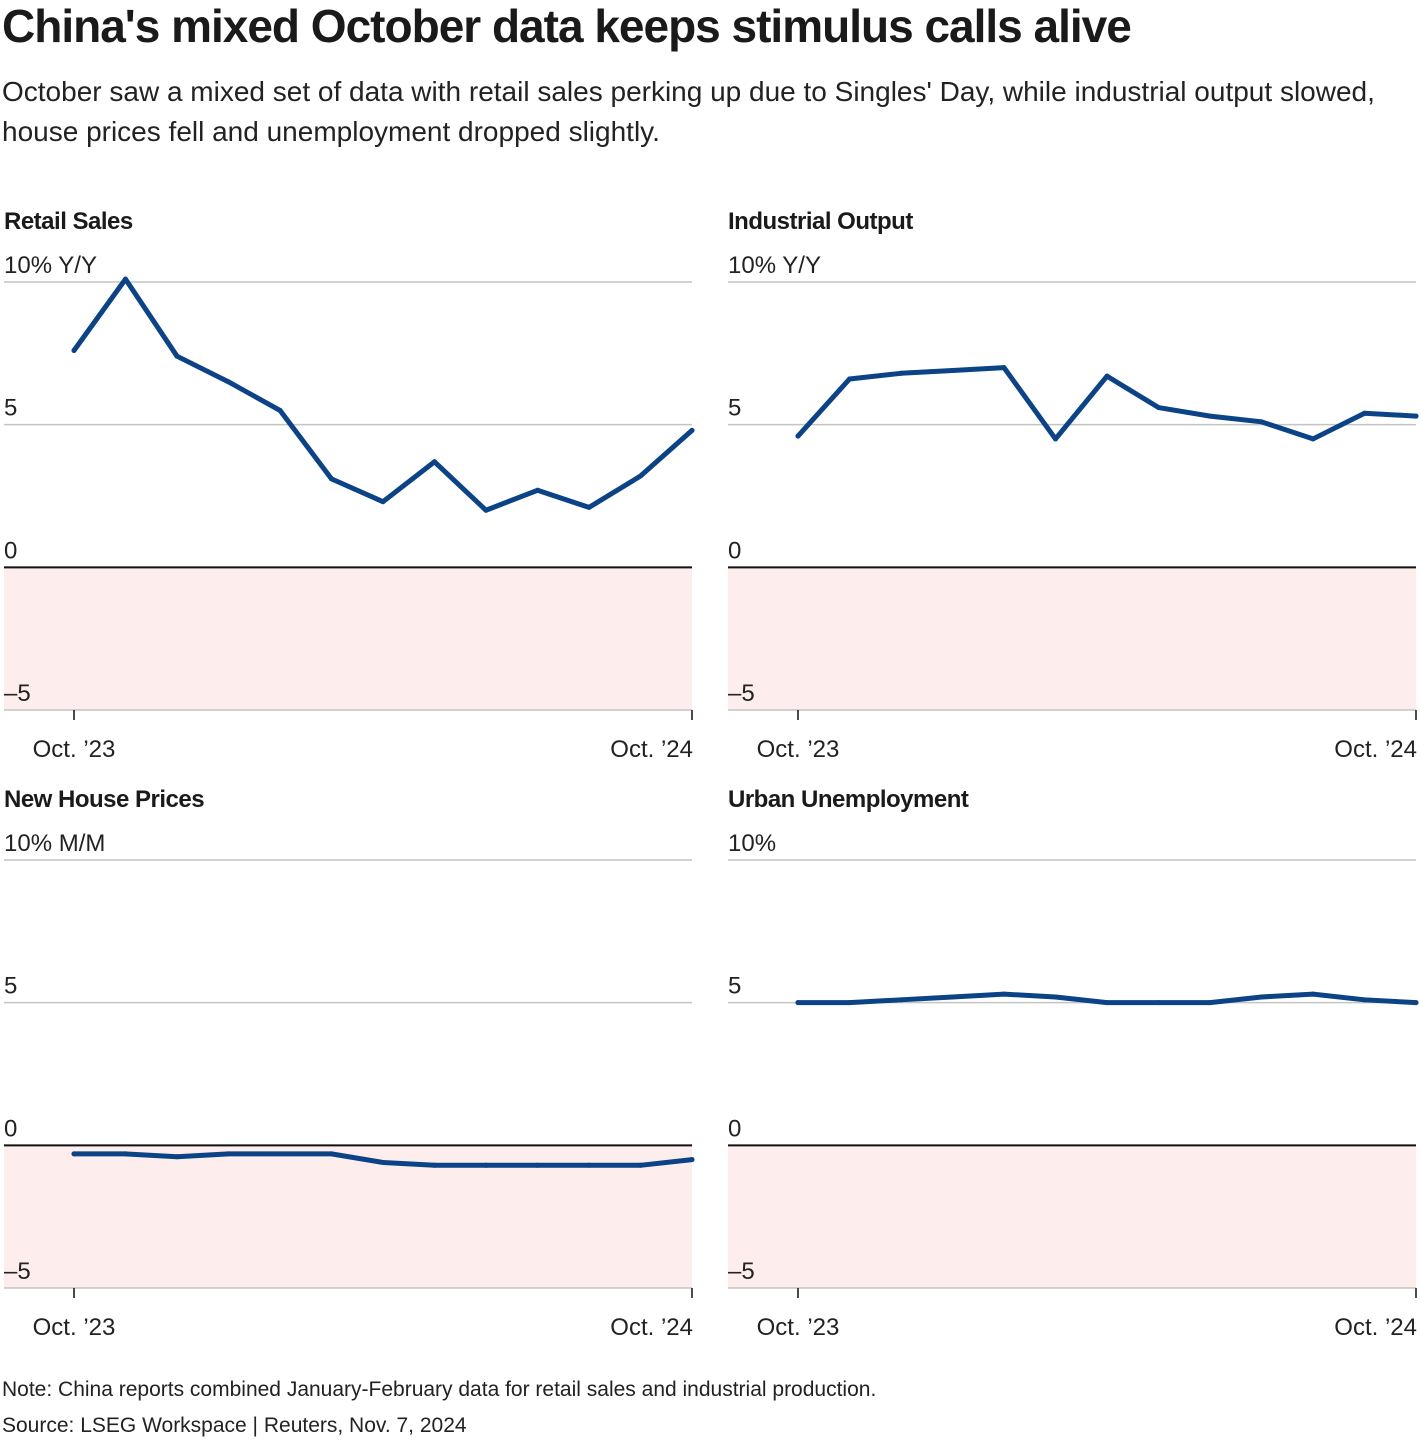 The image size is (1420, 1446). What do you see at coordinates (54, 843) in the screenshot?
I see `y-tick-label: 10% M/M` at bounding box center [54, 843].